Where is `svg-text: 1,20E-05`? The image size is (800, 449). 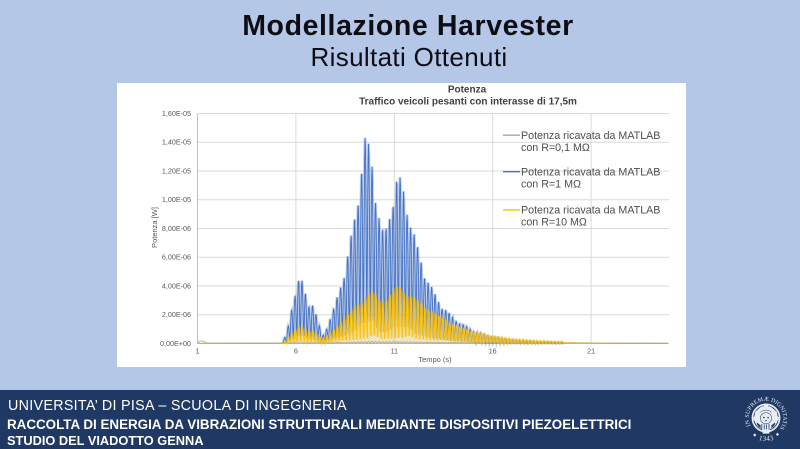 svg-text: 1,20E-05 is located at coordinates (176, 170).